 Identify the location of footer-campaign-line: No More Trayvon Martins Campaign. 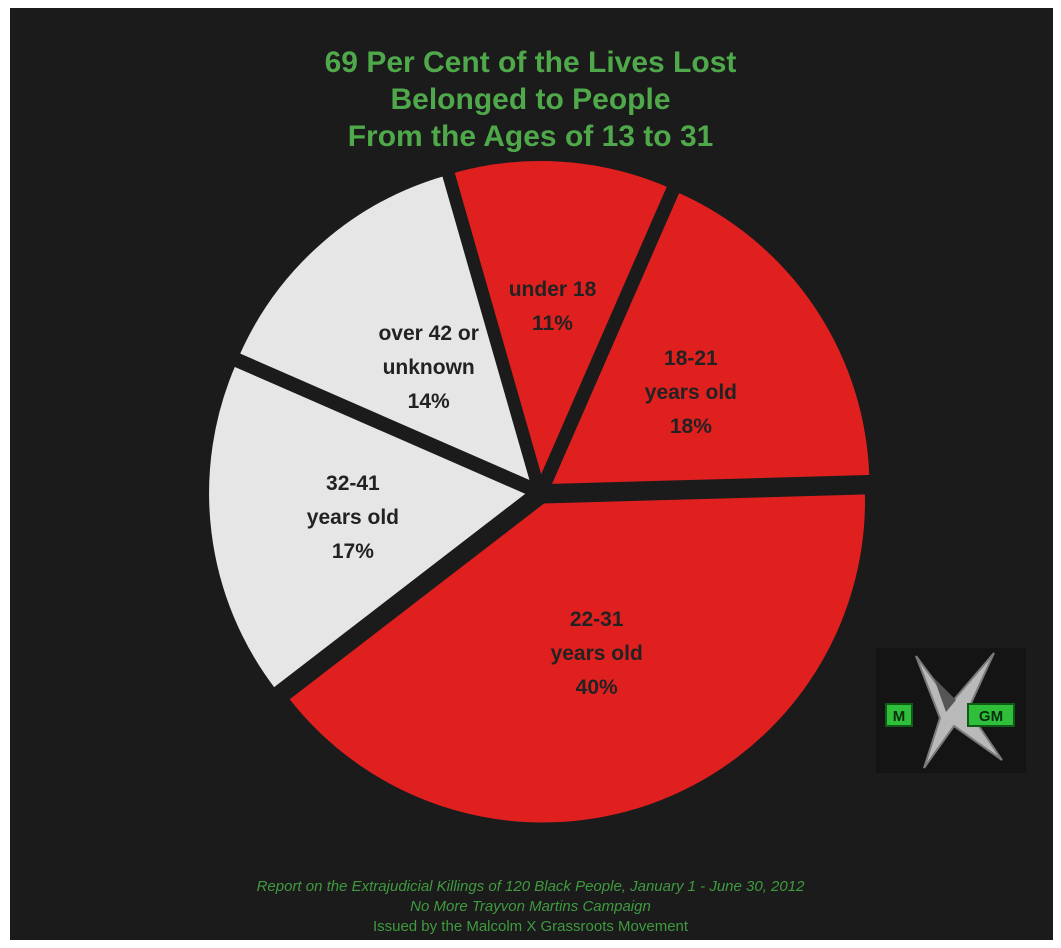
(530, 906).